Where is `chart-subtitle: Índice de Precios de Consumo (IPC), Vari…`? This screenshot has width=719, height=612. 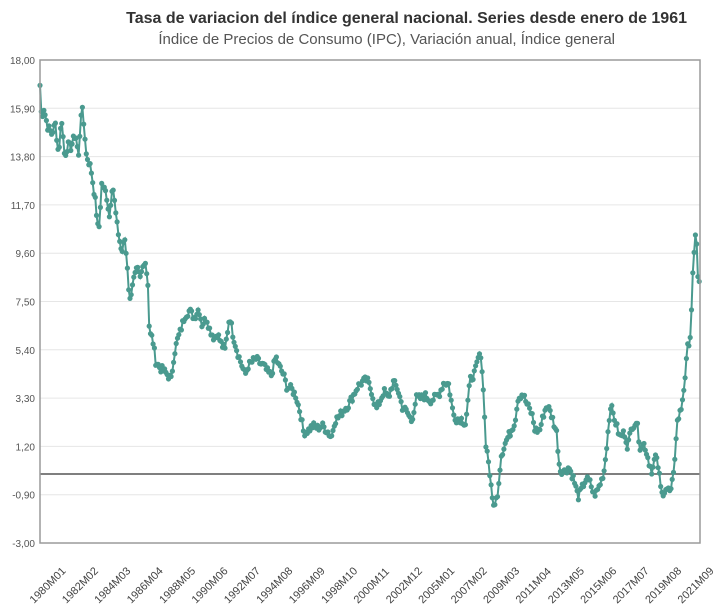 chart-subtitle: Índice de Precios de Consumo (IPC), Vari… is located at coordinates (386, 39).